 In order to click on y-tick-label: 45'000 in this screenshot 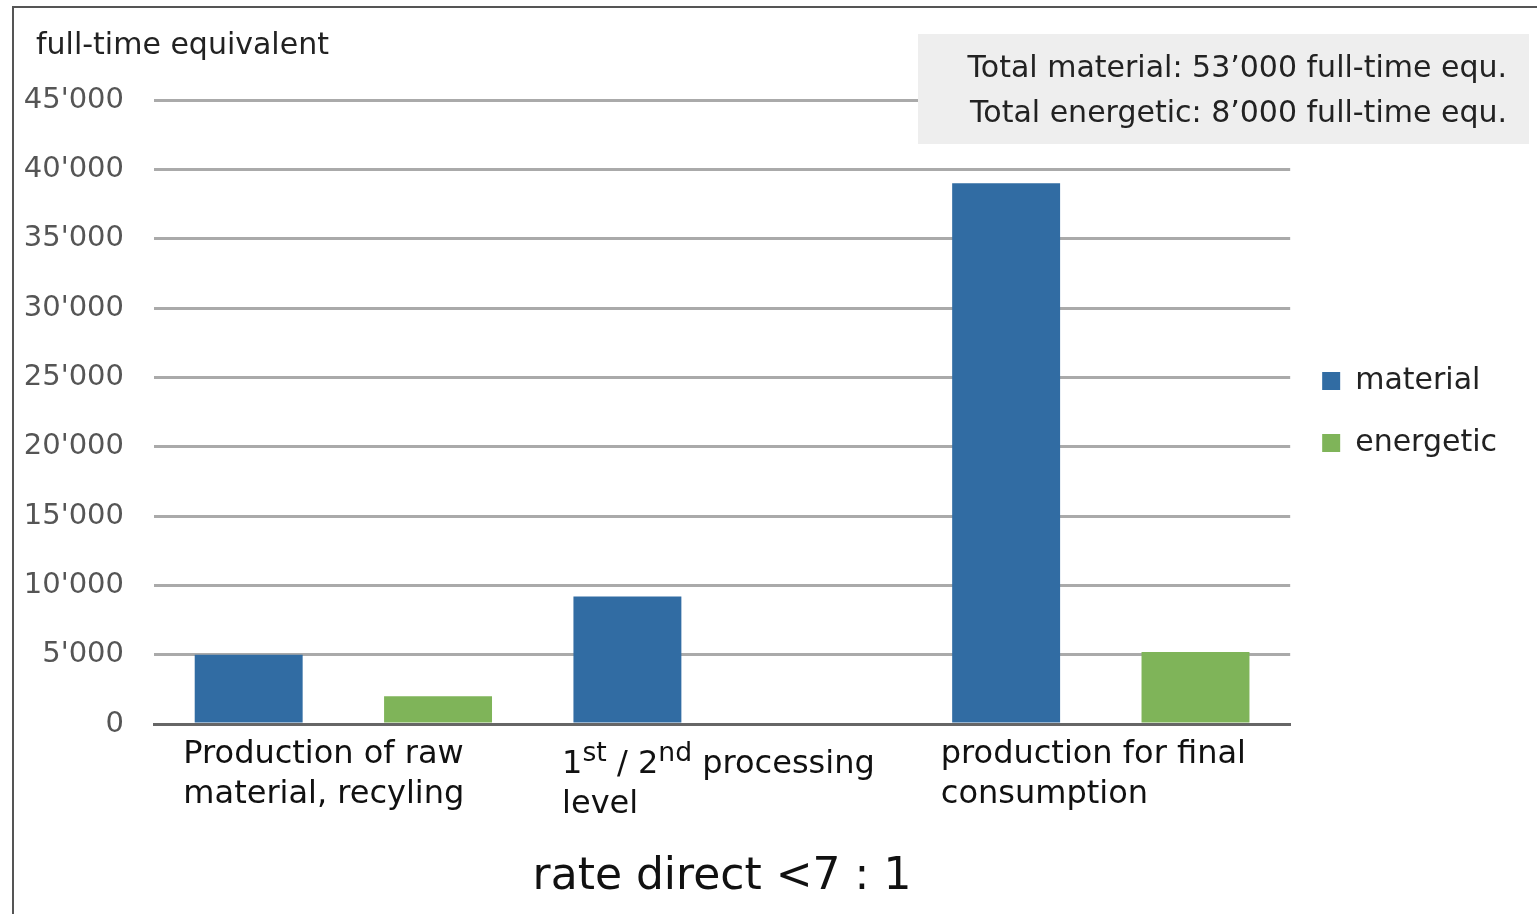, I will do `click(73, 97)`.